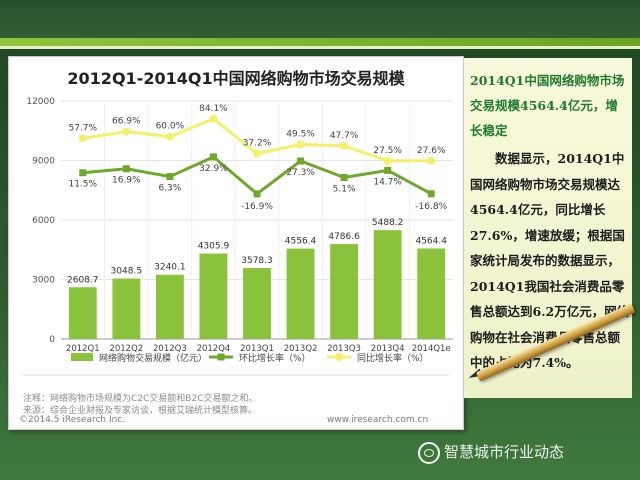  Describe the element at coordinates (126, 122) in the screenshot. I see `yoy-label: 66.9%` at that location.